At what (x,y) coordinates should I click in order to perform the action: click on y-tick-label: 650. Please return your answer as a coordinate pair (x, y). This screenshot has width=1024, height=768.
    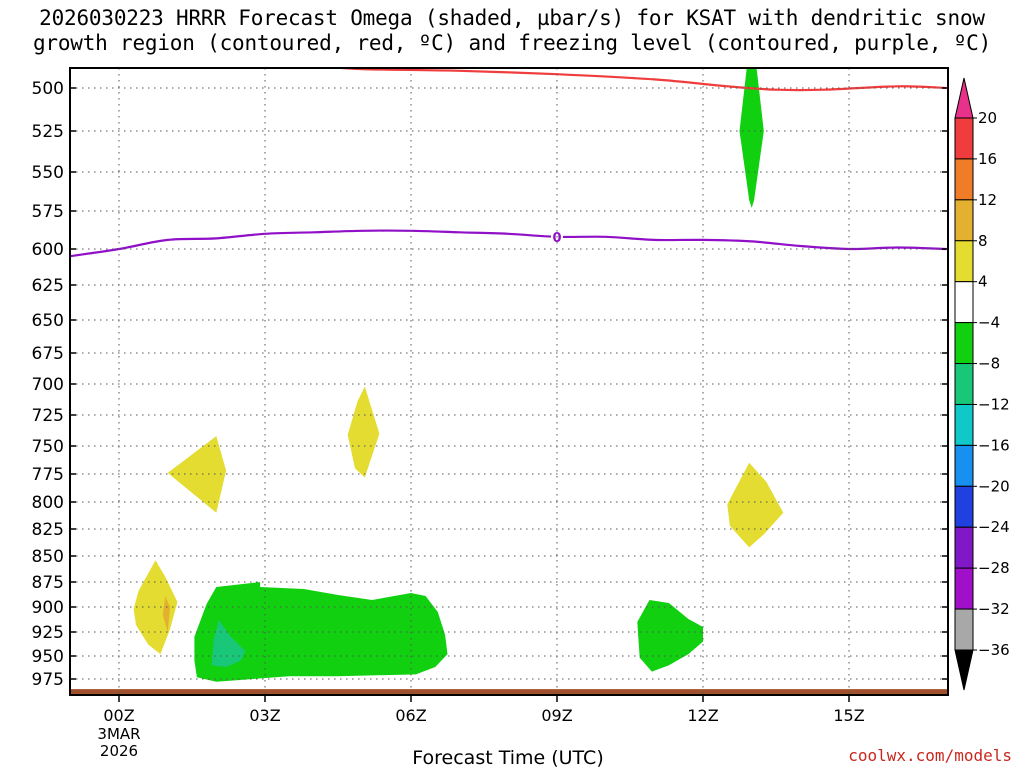
    Looking at the image, I should click on (48, 321).